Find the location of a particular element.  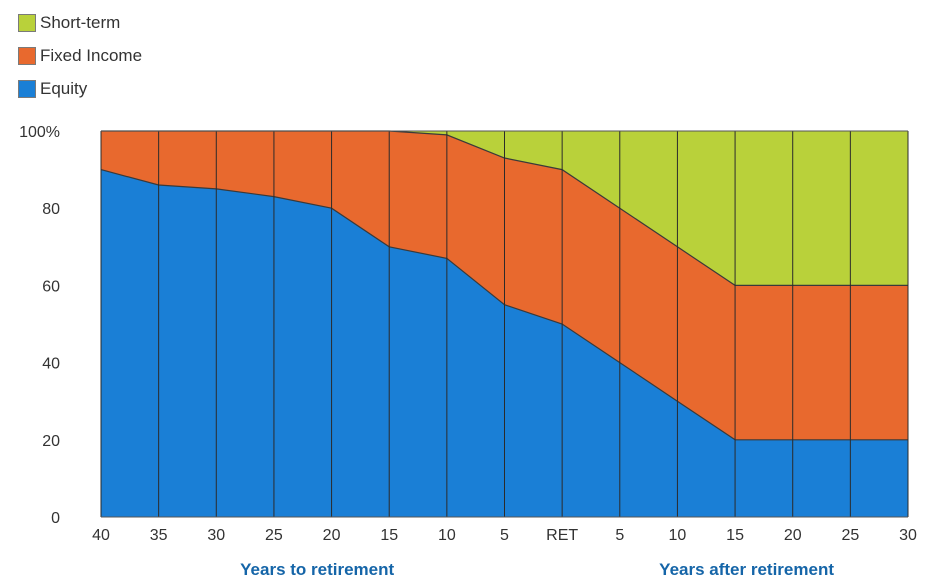

chart-legend: Short-term Fixed Income Equity is located at coordinates (80, 55).